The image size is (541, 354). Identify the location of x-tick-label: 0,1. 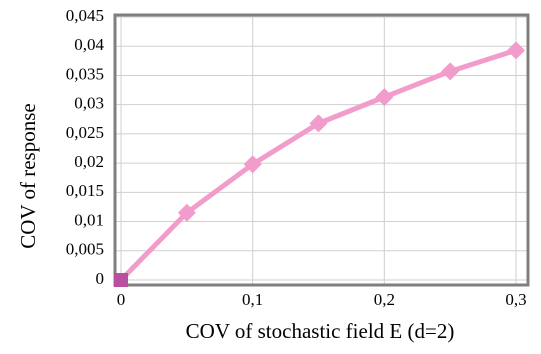
(252, 299).